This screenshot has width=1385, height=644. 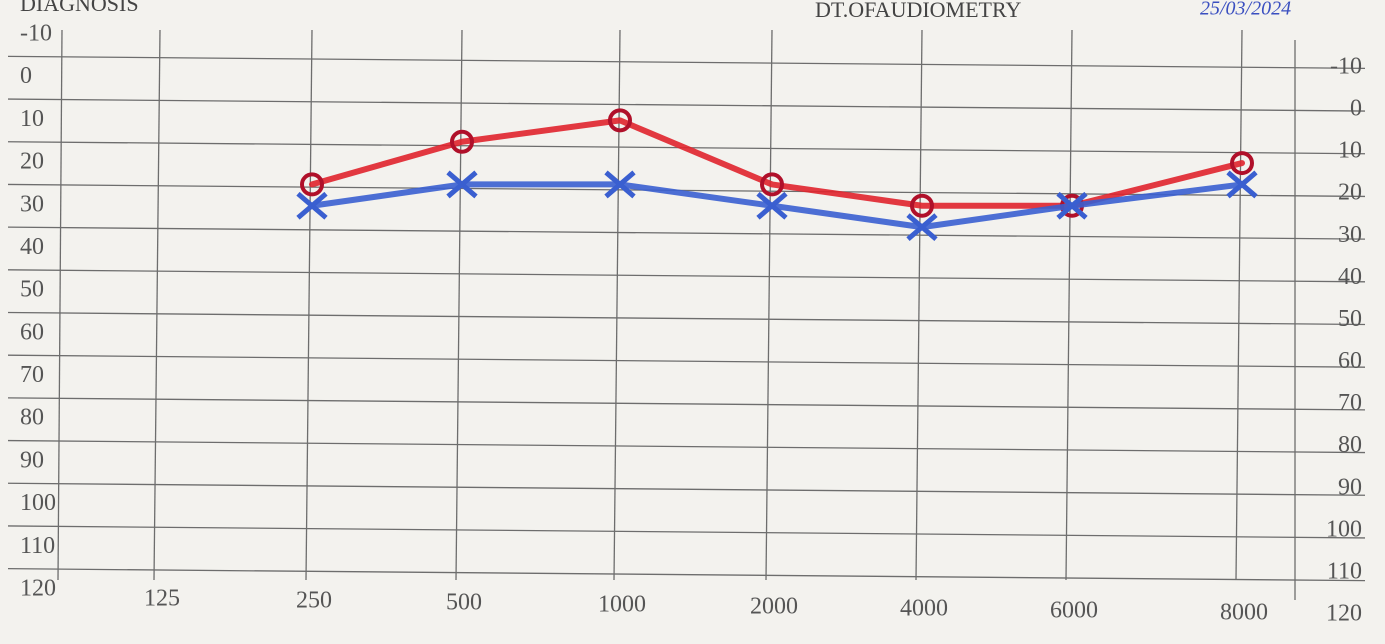 I want to click on y-tick-label: 20, so click(x=32, y=162).